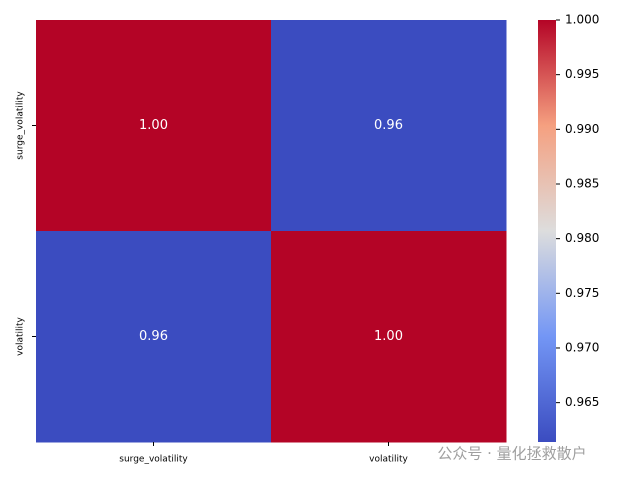 This screenshot has width=640, height=484. I want to click on colorbar, so click(547, 231).